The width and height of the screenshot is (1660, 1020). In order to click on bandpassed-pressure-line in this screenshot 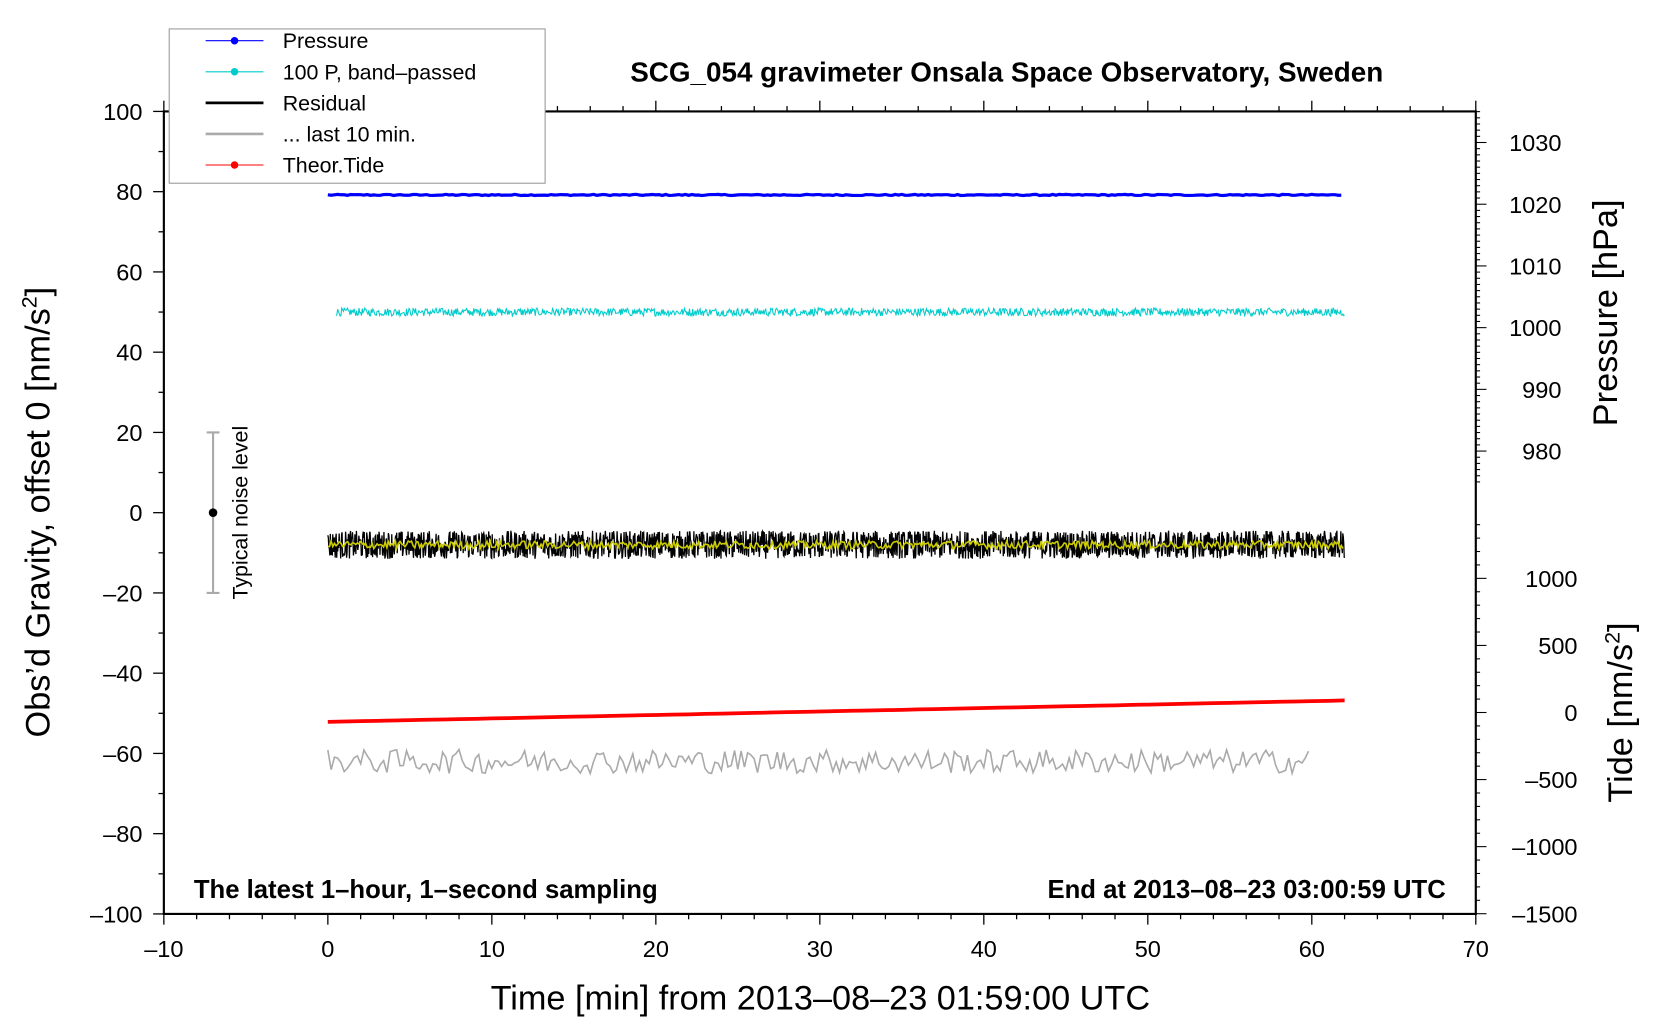, I will do `click(840, 312)`.